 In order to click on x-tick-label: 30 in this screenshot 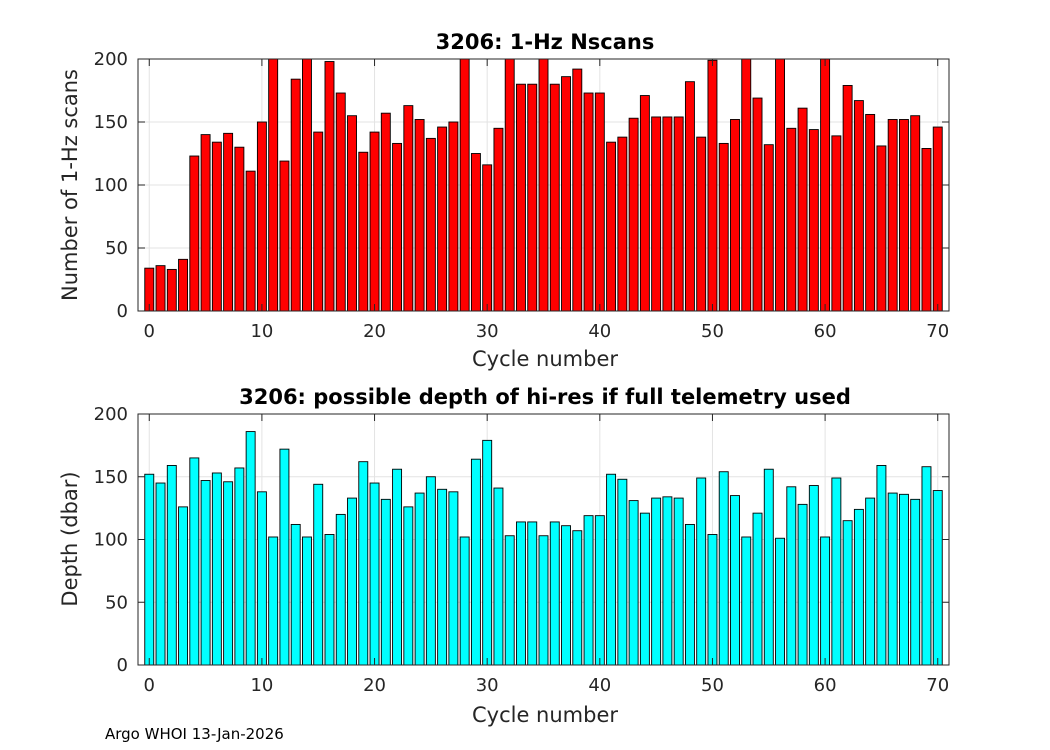, I will do `click(487, 331)`.